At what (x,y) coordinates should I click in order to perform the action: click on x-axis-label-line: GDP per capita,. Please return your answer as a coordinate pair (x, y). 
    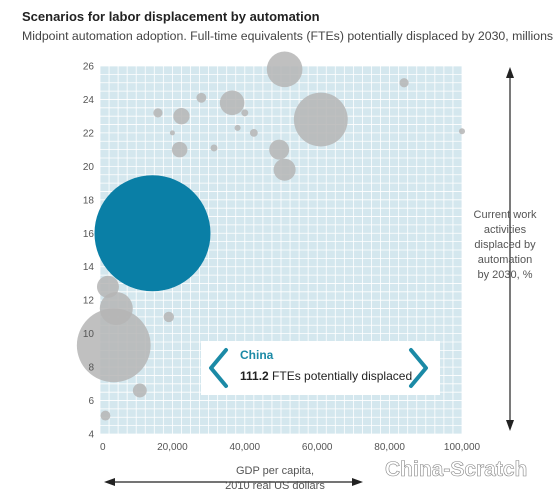
    Looking at the image, I should click on (275, 471).